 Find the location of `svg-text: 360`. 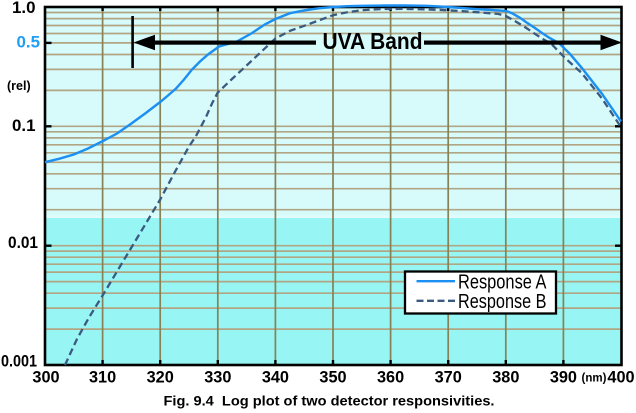

svg-text: 360 is located at coordinates (390, 378).